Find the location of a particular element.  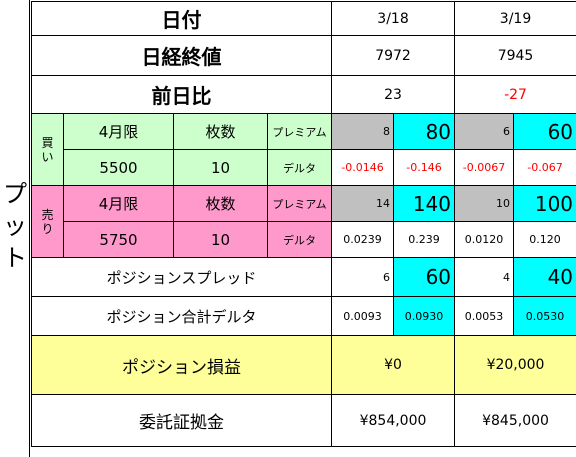

pnl-value-2: ¥20,000 is located at coordinates (515, 365).